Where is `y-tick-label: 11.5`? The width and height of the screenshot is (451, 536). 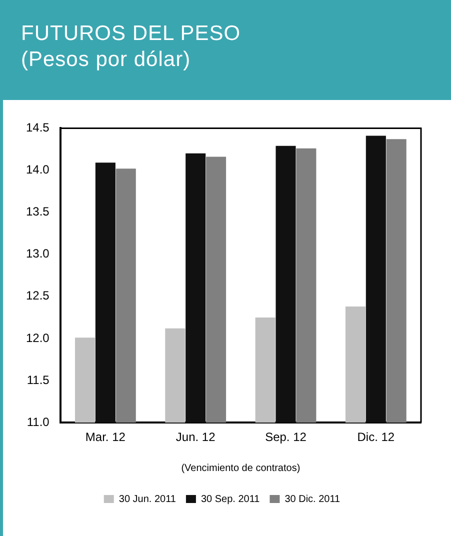
y-tick-label: 11.5 is located at coordinates (38, 379).